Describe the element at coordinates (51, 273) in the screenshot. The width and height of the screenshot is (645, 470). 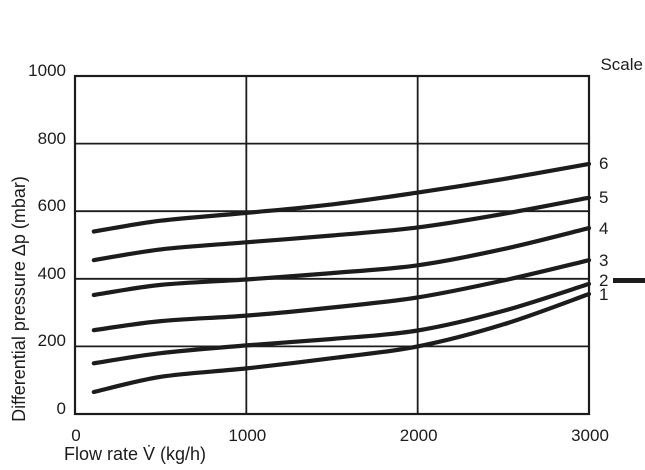
I see `y-tick-label-400: 400` at that location.